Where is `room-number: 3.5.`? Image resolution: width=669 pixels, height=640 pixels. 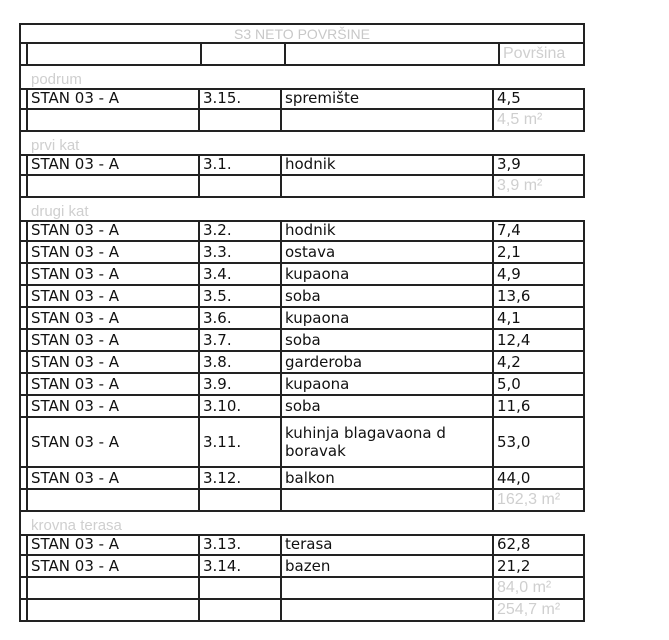 room-number: 3.5. is located at coordinates (241, 296).